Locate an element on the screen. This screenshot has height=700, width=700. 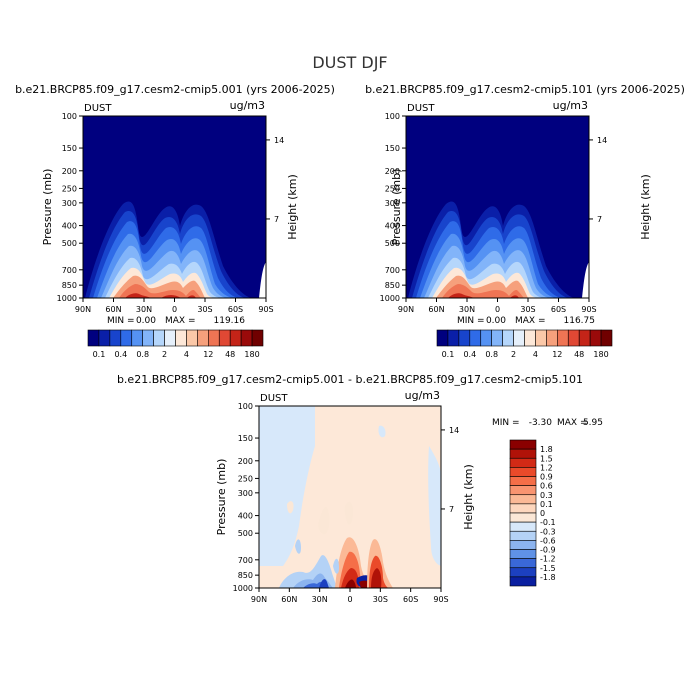
colorbar-label: 0.8 is located at coordinates (491, 354).